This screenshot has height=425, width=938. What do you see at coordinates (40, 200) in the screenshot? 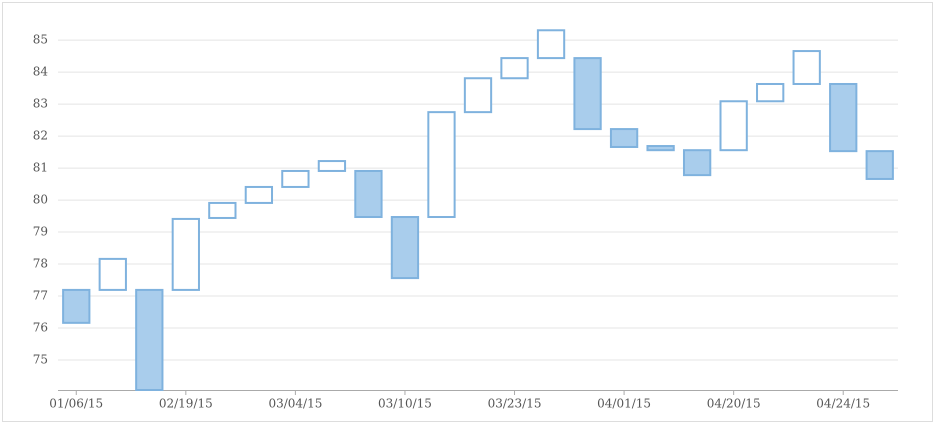
I see `y-tick-label: 80` at bounding box center [40, 200].